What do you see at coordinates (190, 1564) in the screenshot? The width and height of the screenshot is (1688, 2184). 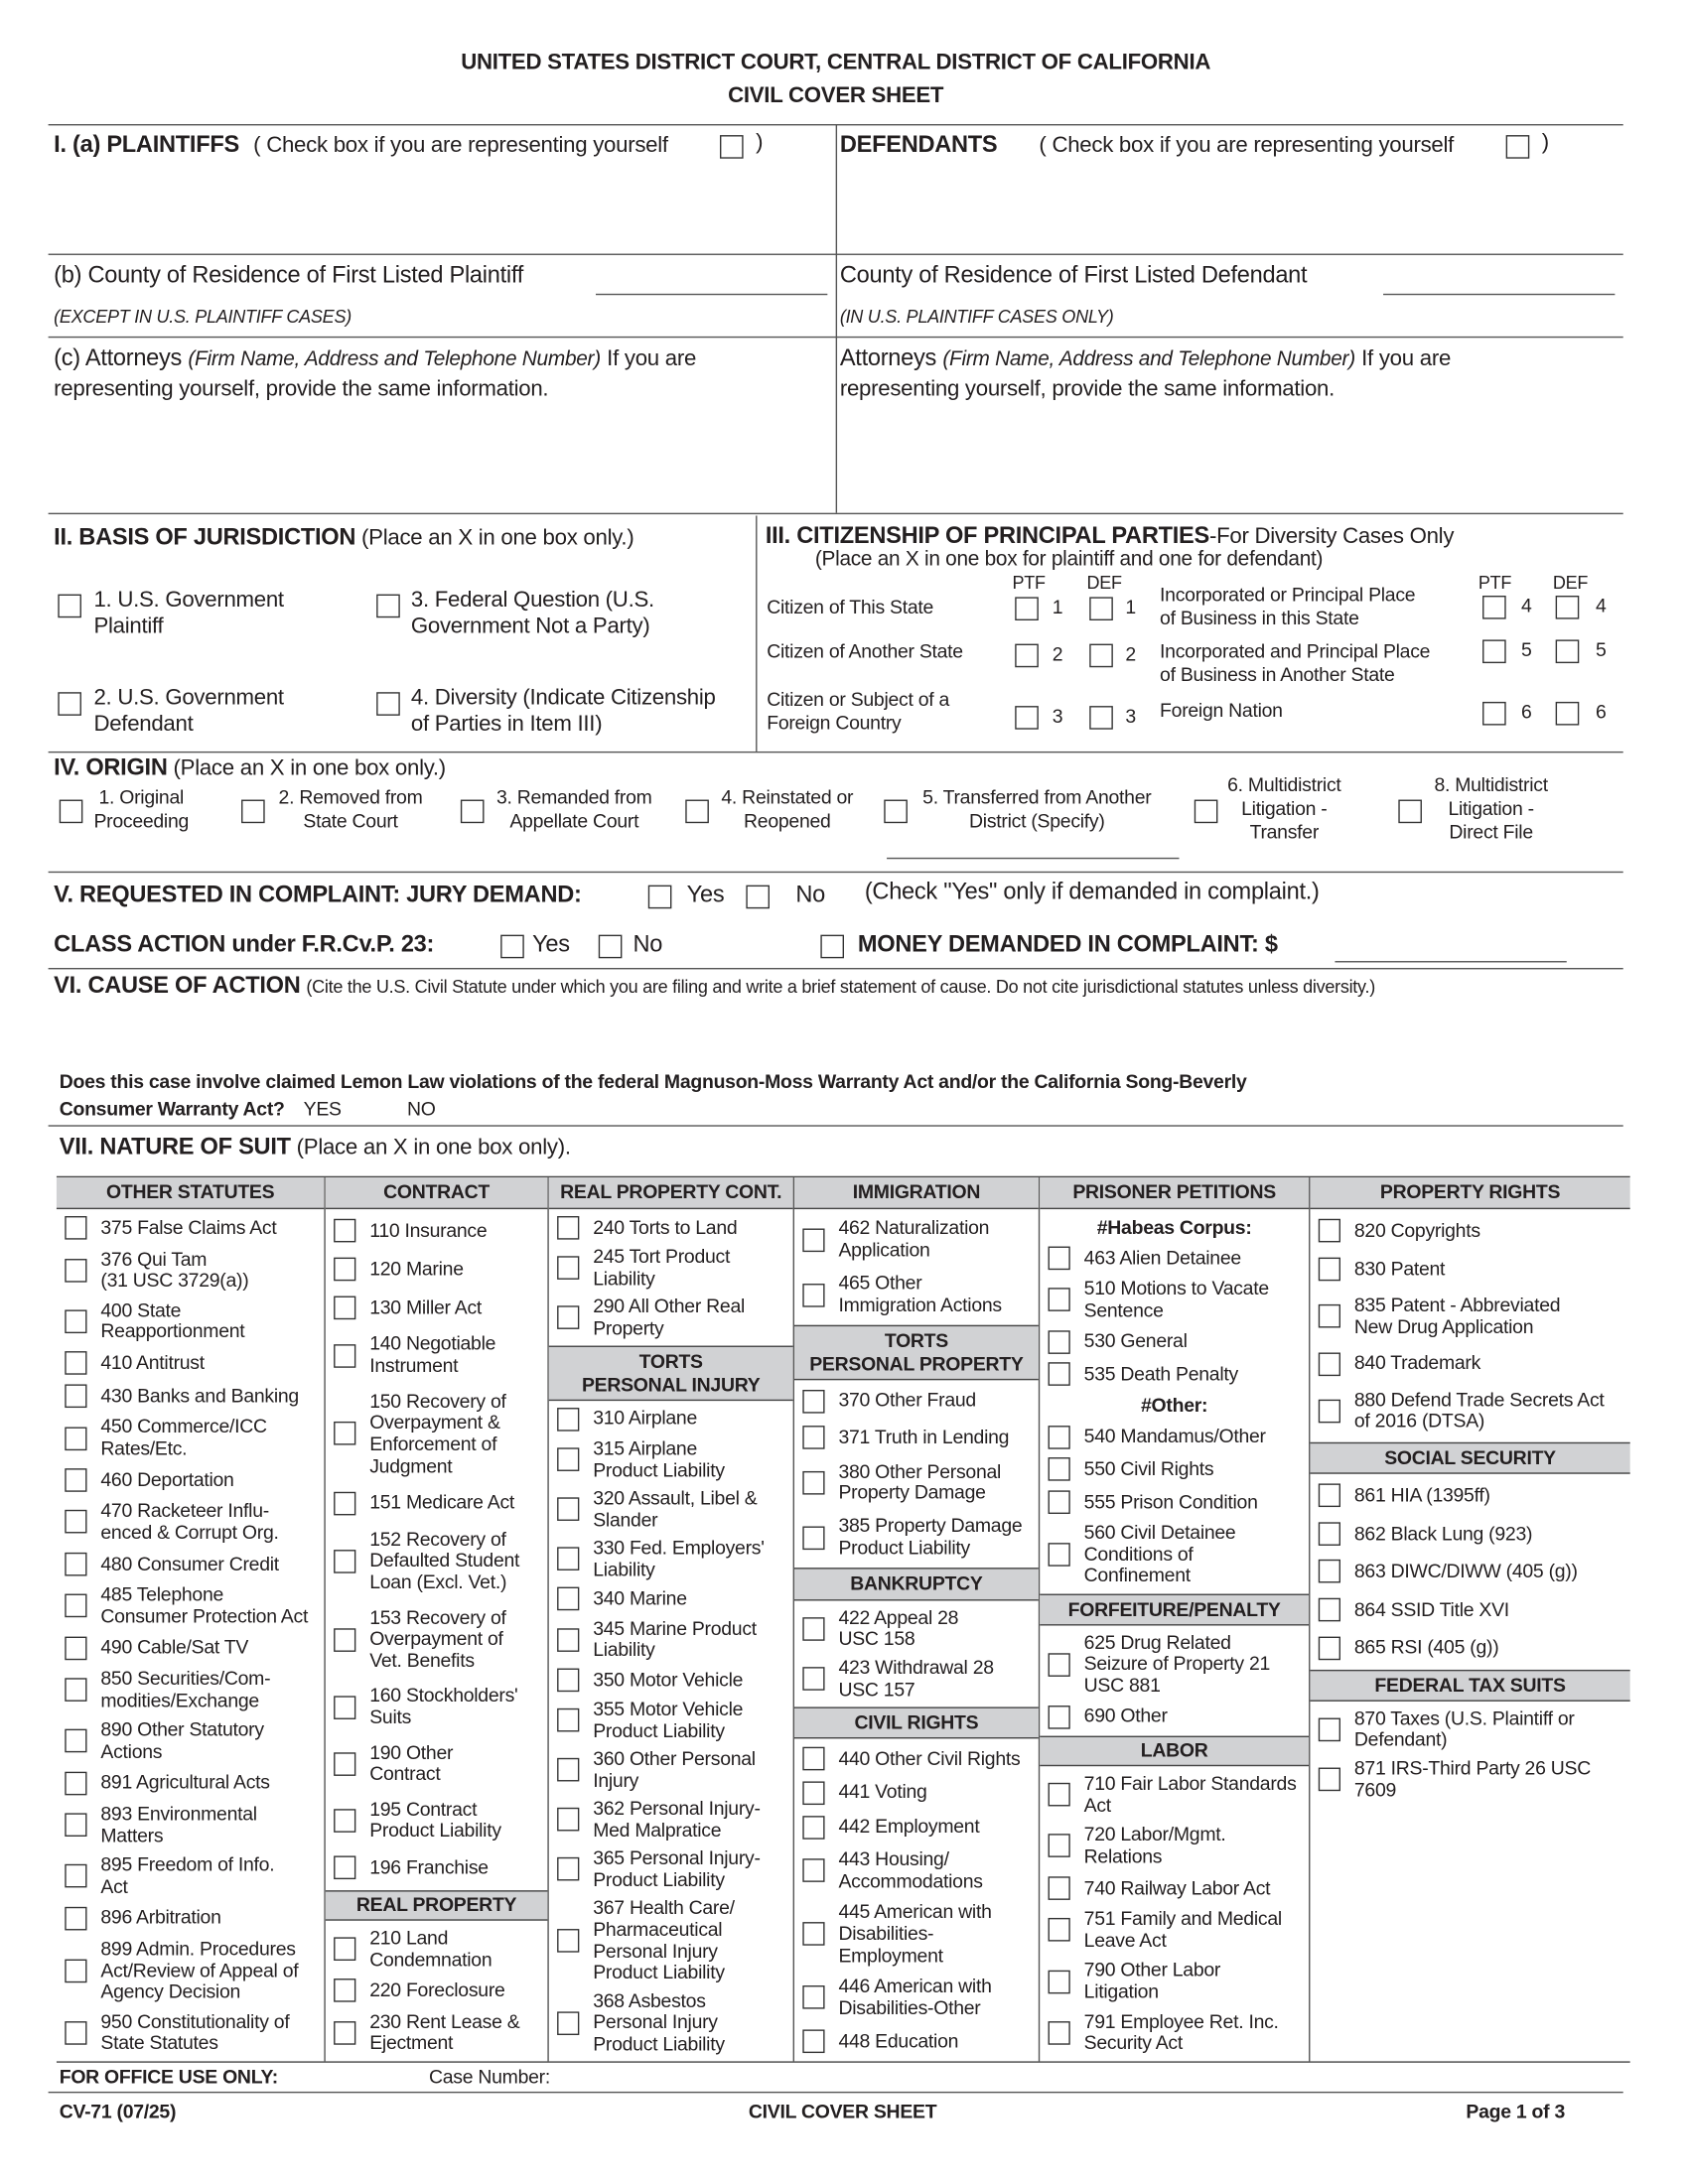 I see `nos-item: 480 Consumer Credit` at bounding box center [190, 1564].